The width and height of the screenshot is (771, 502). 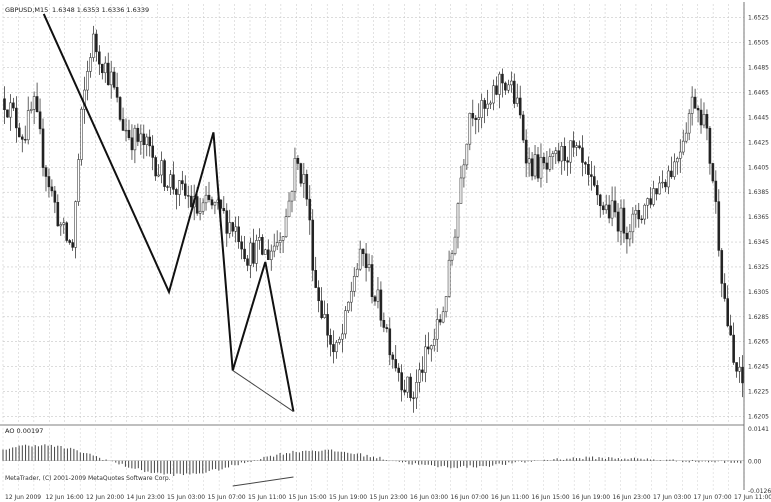 I want to click on y-tick-label: 1.6425, so click(x=758, y=142).